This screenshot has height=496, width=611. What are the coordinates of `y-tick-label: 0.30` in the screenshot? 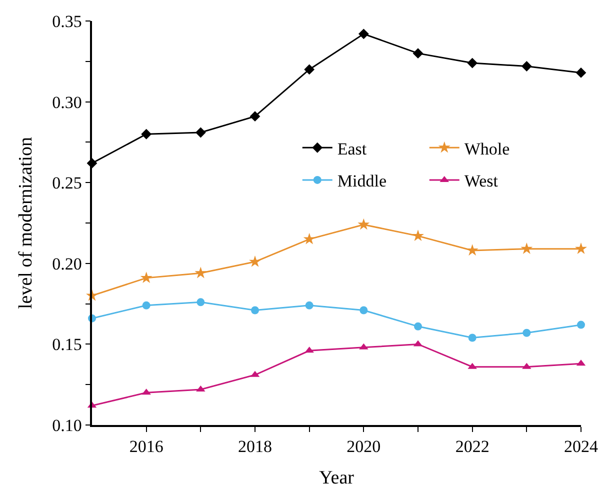 It's located at (67, 102).